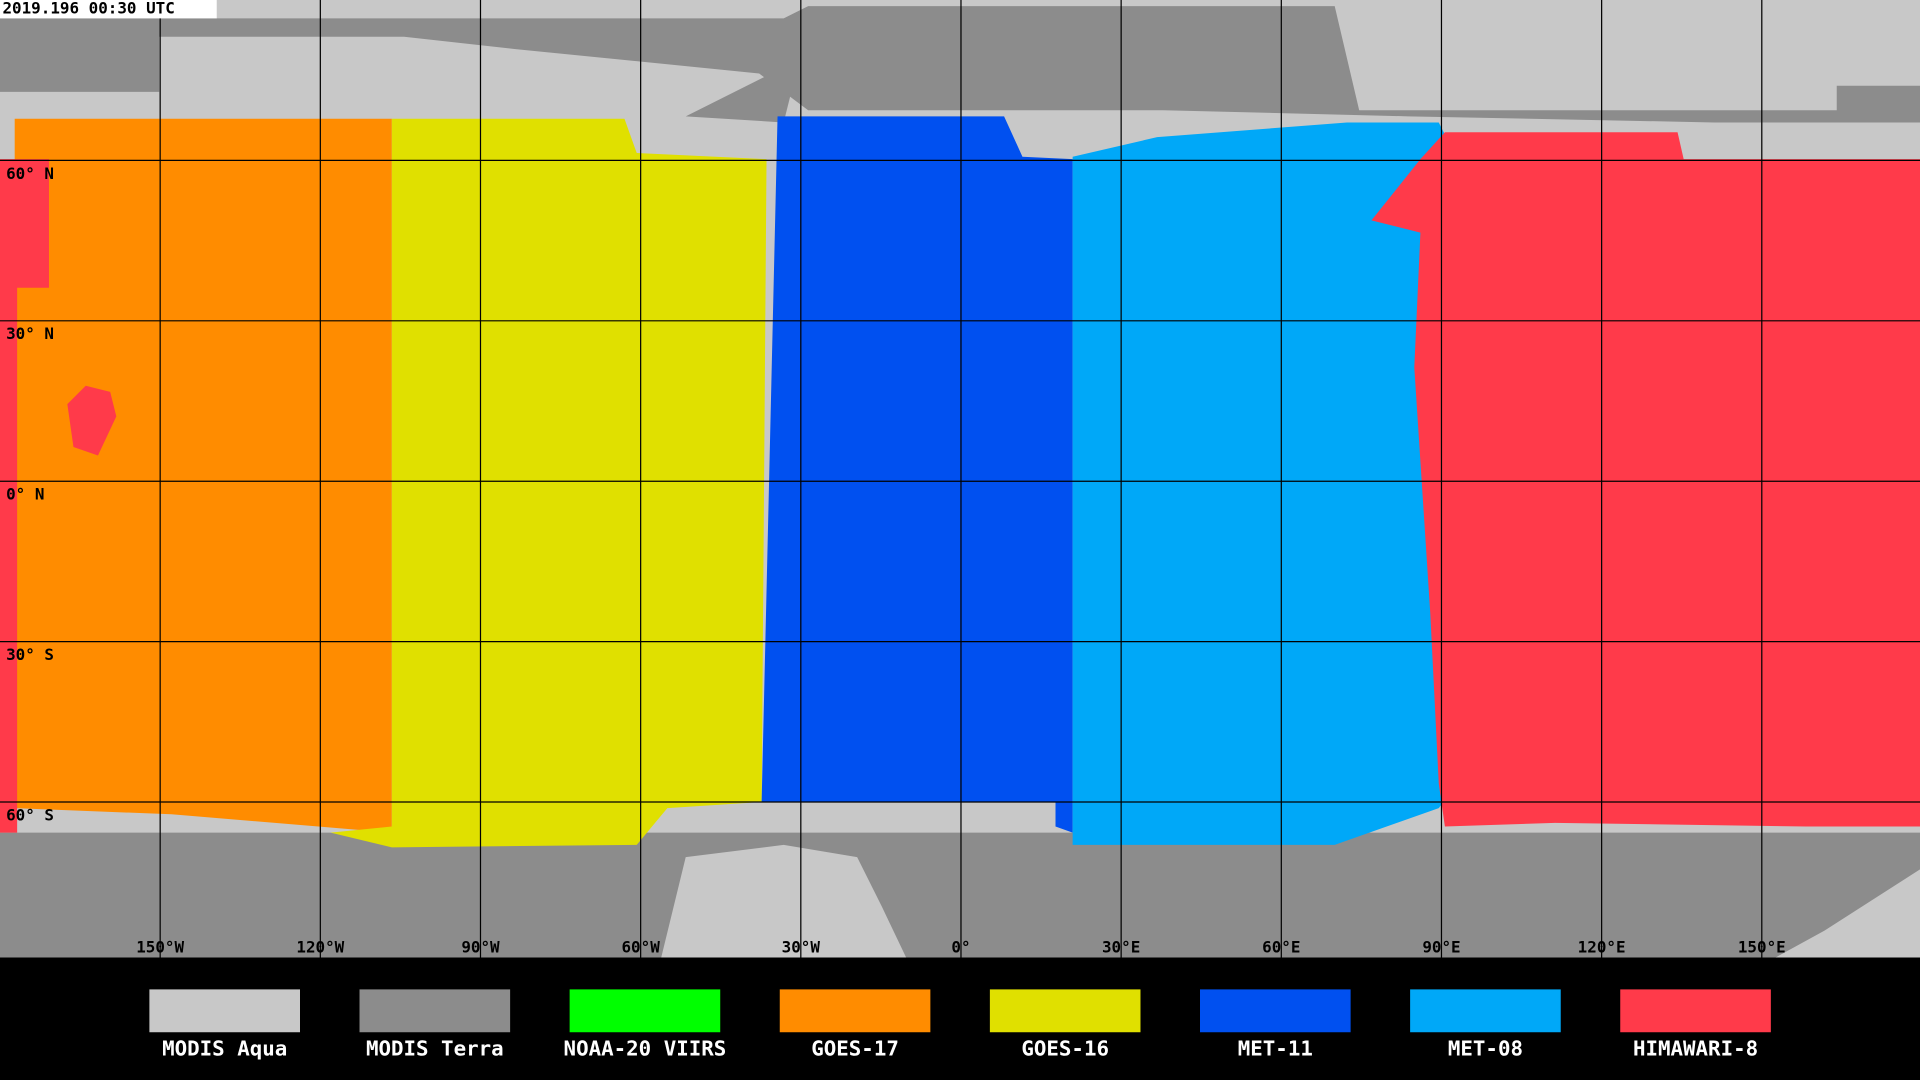 Image resolution: width=1920 pixels, height=1080 pixels. I want to click on longitude-label: 0°, so click(960, 947).